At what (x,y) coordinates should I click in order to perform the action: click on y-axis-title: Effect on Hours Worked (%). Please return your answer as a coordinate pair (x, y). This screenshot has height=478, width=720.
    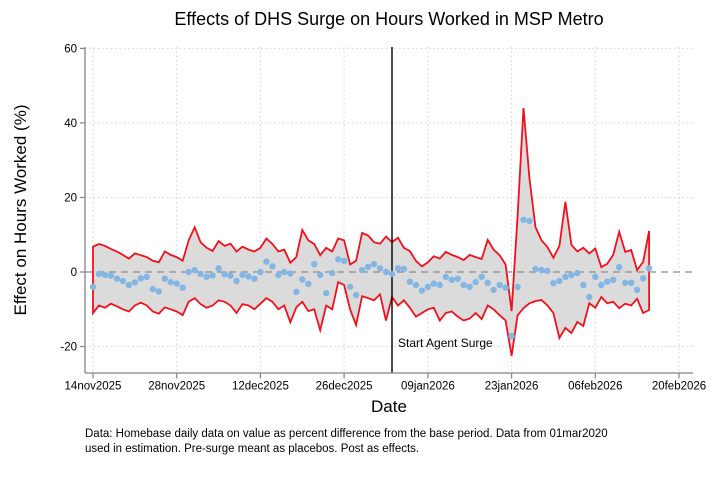
    Looking at the image, I should click on (20, 210).